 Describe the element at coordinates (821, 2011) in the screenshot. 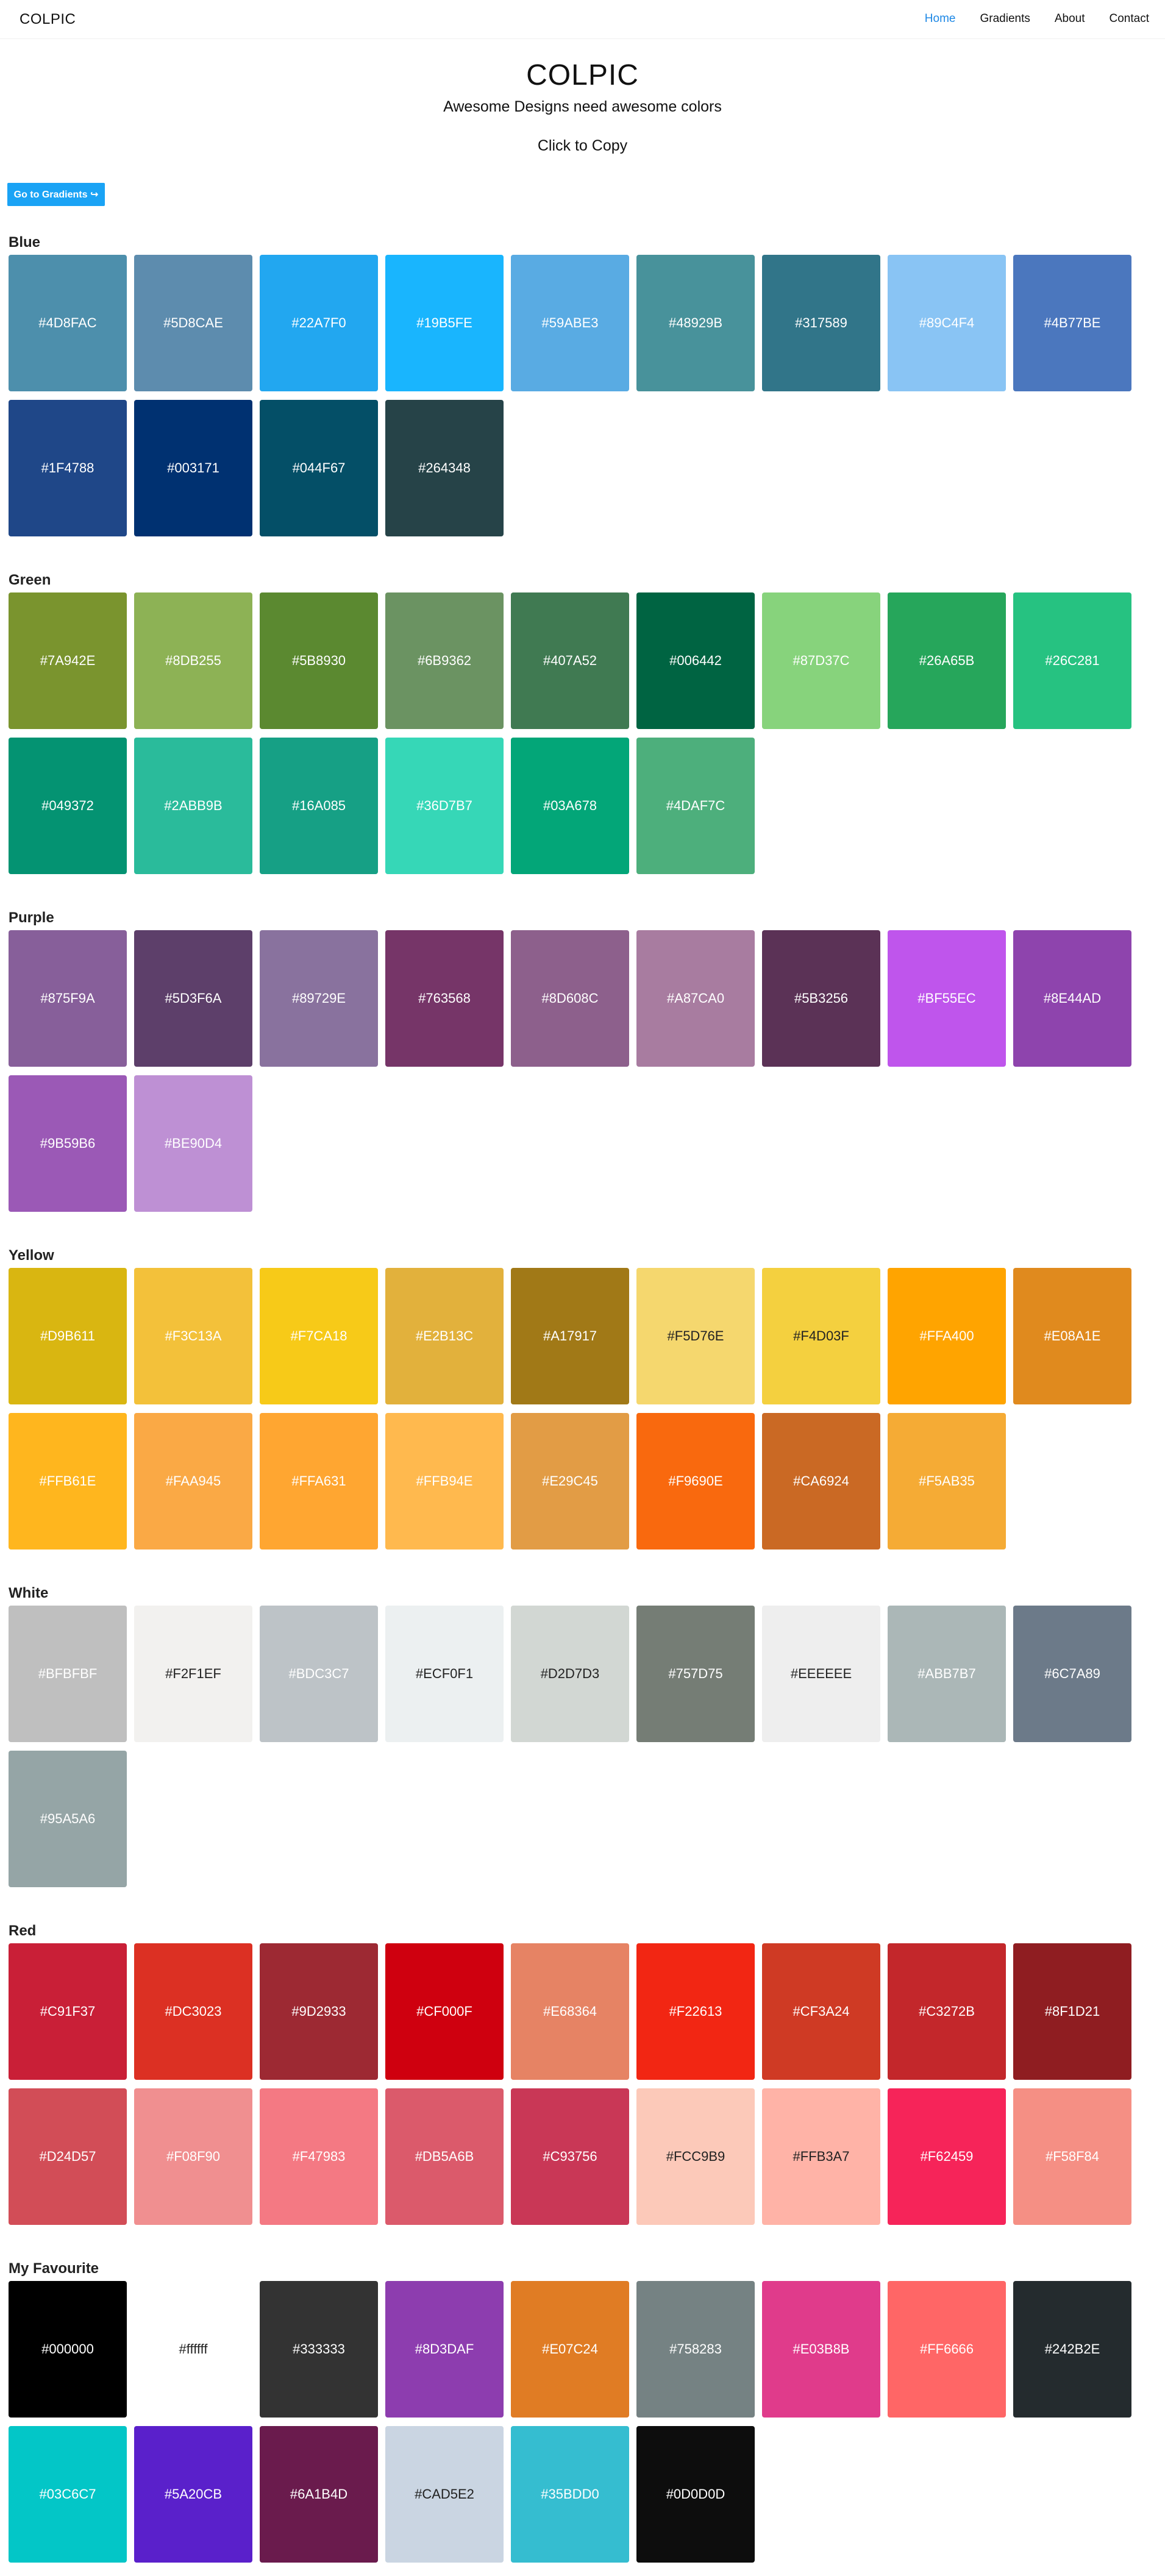

I see `color-swatch: #CF3A24` at that location.